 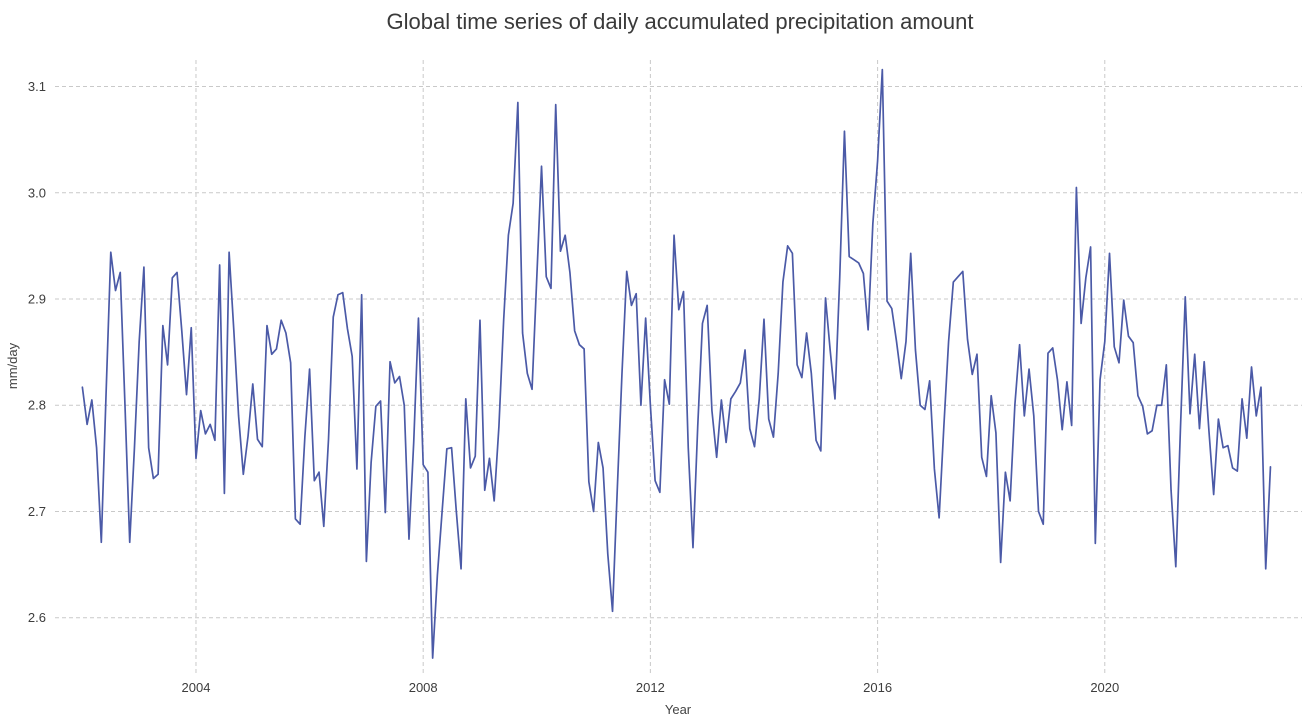 I want to click on x-tick-label: 2016, so click(x=877, y=687).